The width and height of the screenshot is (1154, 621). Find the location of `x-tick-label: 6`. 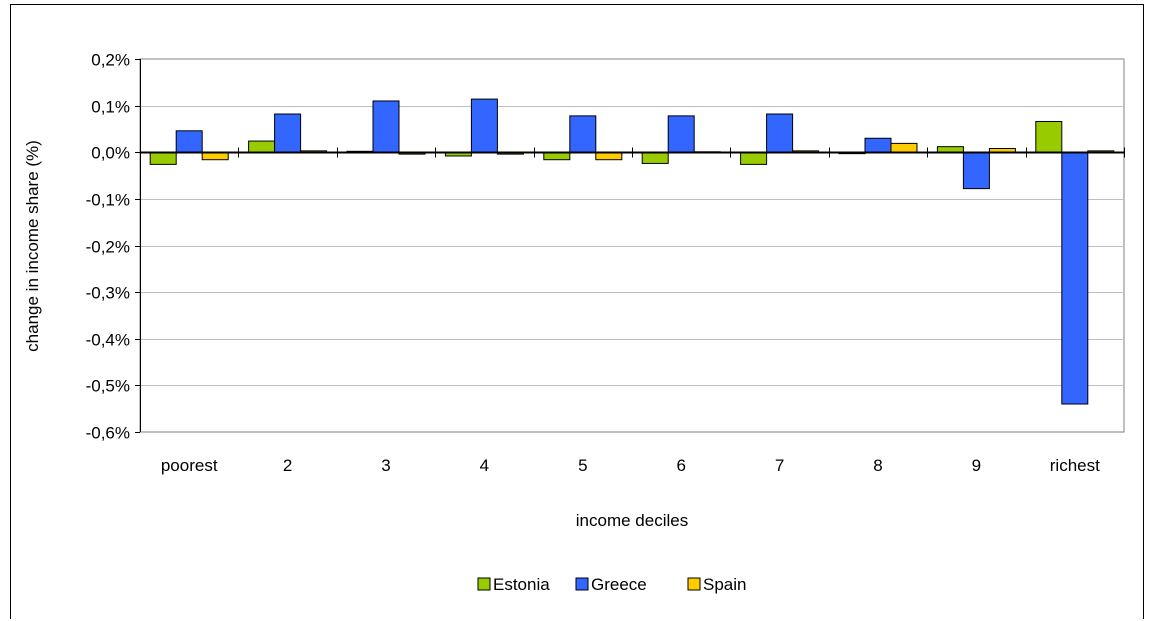

x-tick-label: 6 is located at coordinates (680, 465).